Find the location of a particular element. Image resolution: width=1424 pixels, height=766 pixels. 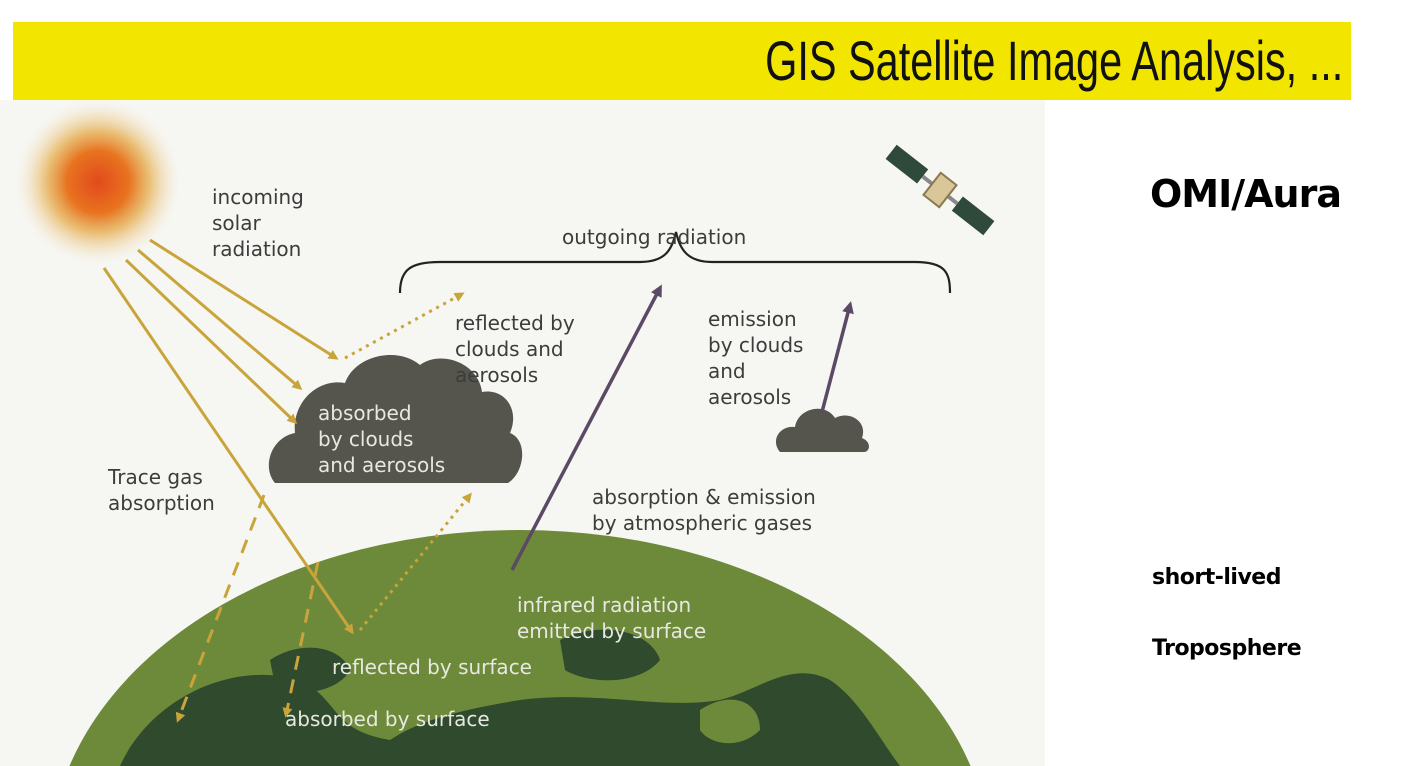

solar-arrow-cloud-low is located at coordinates (211, 341).